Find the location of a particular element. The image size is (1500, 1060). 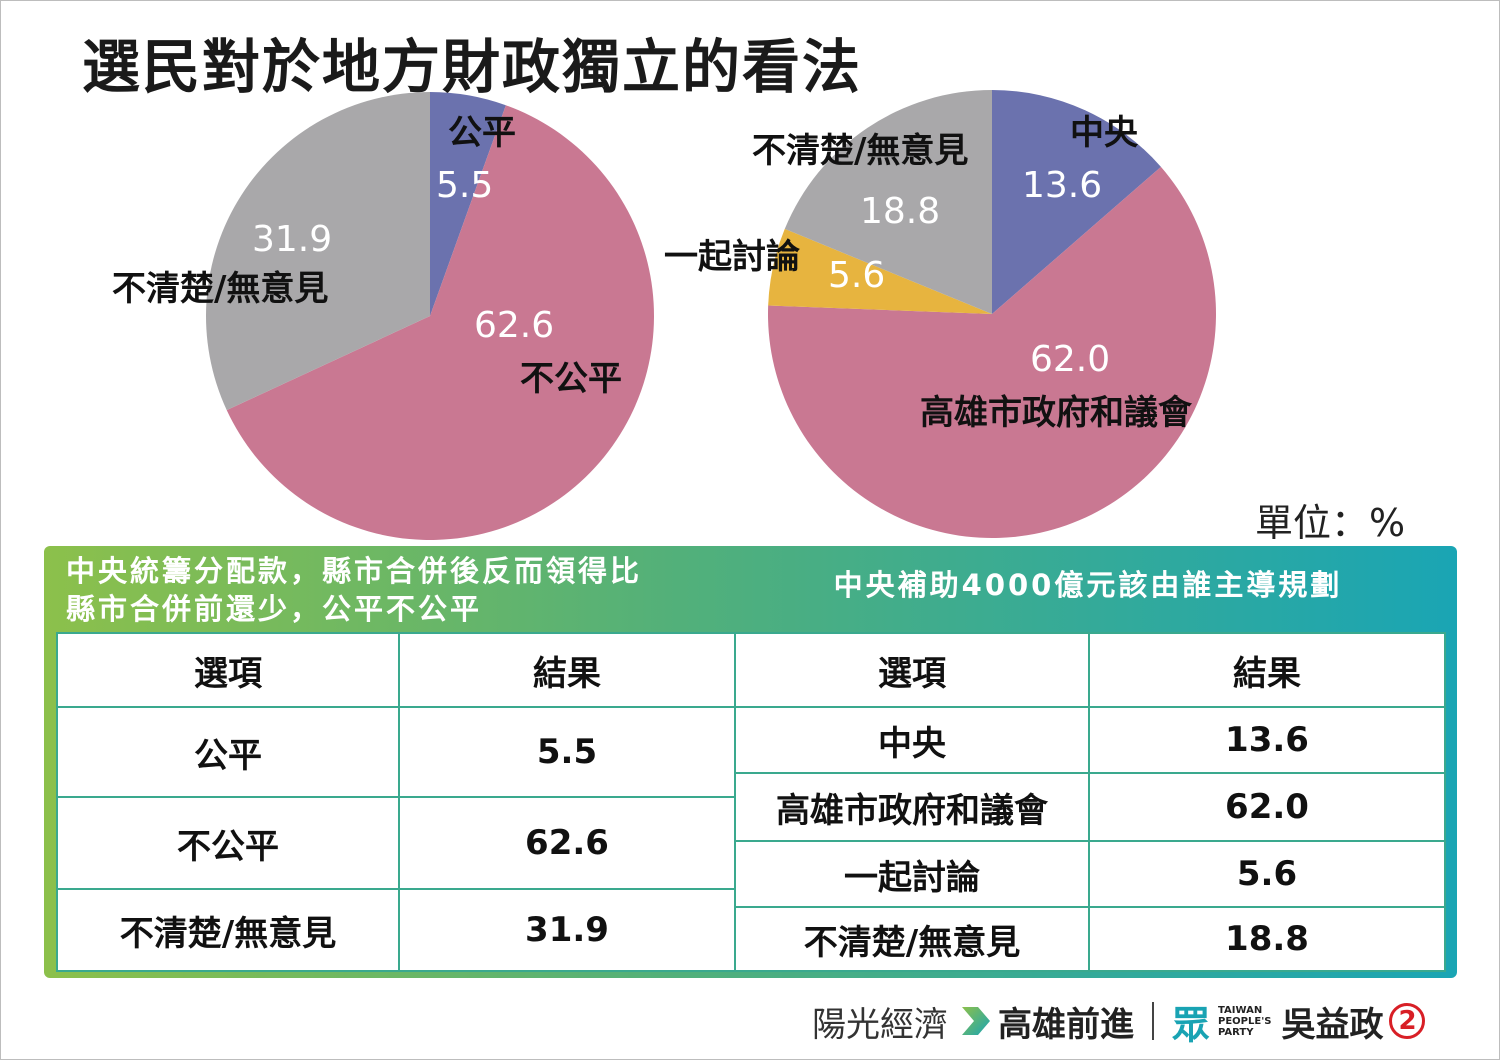

cell-result: 5.6 is located at coordinates (1267, 874).